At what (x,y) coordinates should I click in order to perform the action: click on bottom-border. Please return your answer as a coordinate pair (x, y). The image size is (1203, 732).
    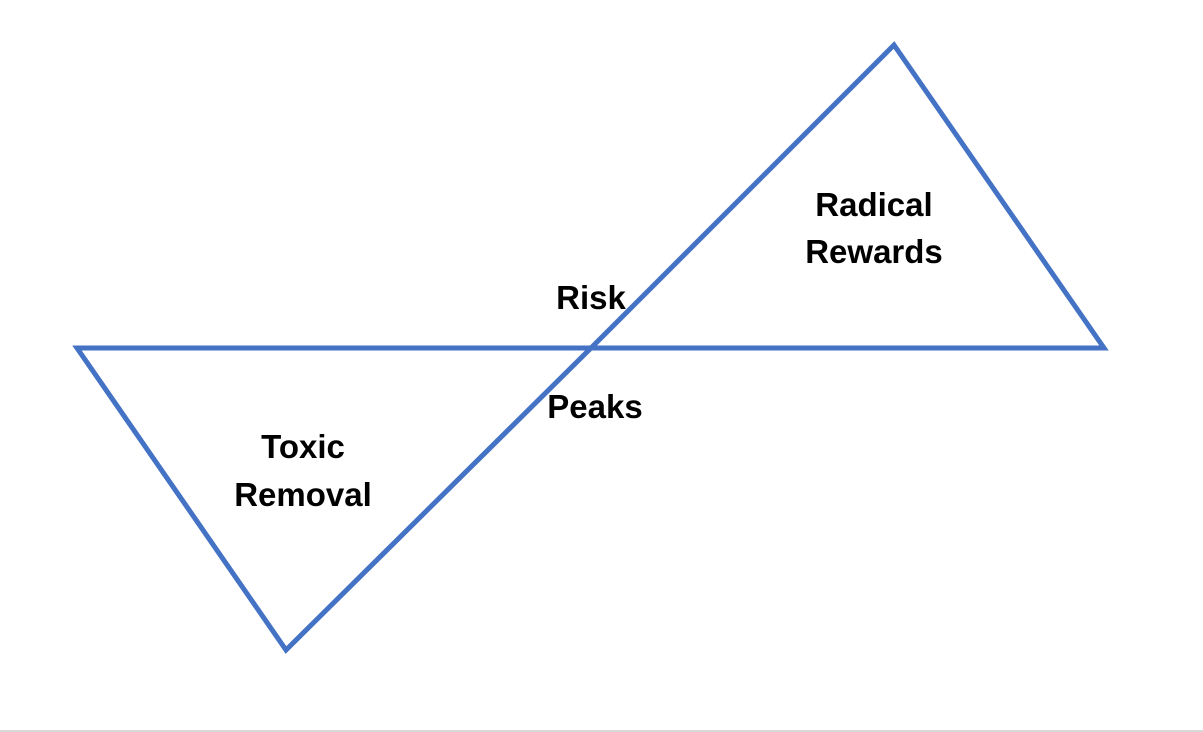
    Looking at the image, I should click on (601, 731).